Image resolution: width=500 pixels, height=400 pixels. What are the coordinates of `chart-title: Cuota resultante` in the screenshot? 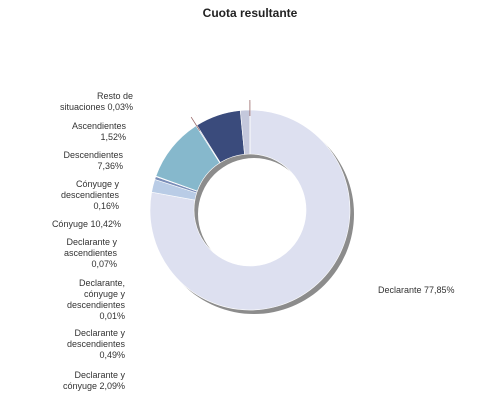 It's located at (250, 13).